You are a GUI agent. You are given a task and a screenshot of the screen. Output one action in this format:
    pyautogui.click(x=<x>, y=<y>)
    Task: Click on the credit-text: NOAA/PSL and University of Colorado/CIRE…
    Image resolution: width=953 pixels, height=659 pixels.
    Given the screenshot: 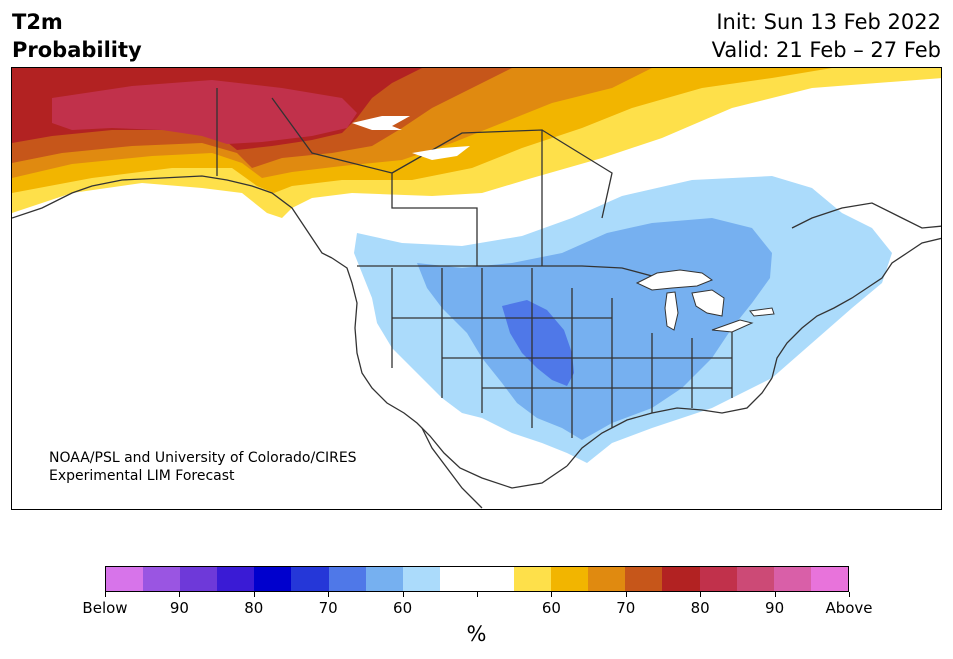 What is the action you would take?
    pyautogui.click(x=203, y=467)
    